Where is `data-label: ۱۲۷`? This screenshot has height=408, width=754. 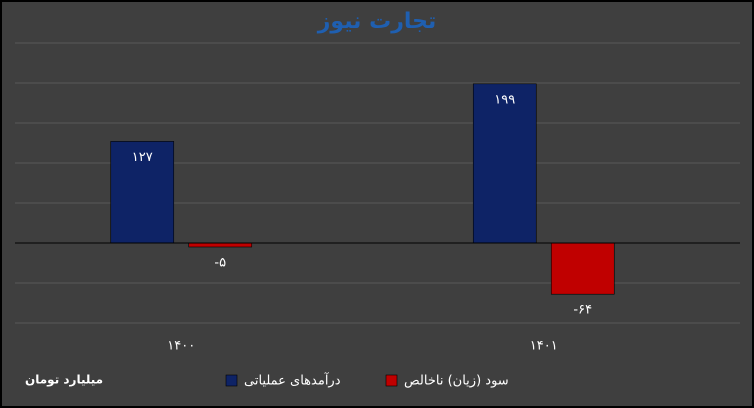
data-label: ۱۲۷ is located at coordinates (142, 157).